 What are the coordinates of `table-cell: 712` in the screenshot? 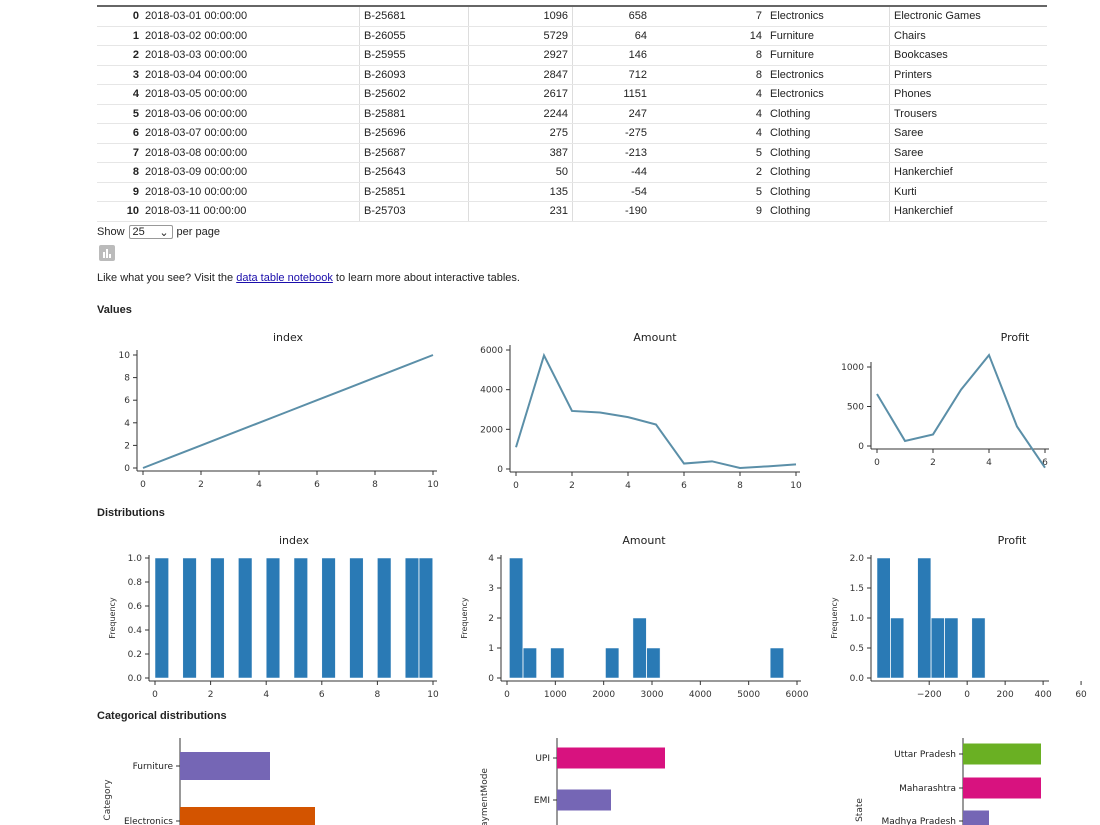 It's located at (611, 75).